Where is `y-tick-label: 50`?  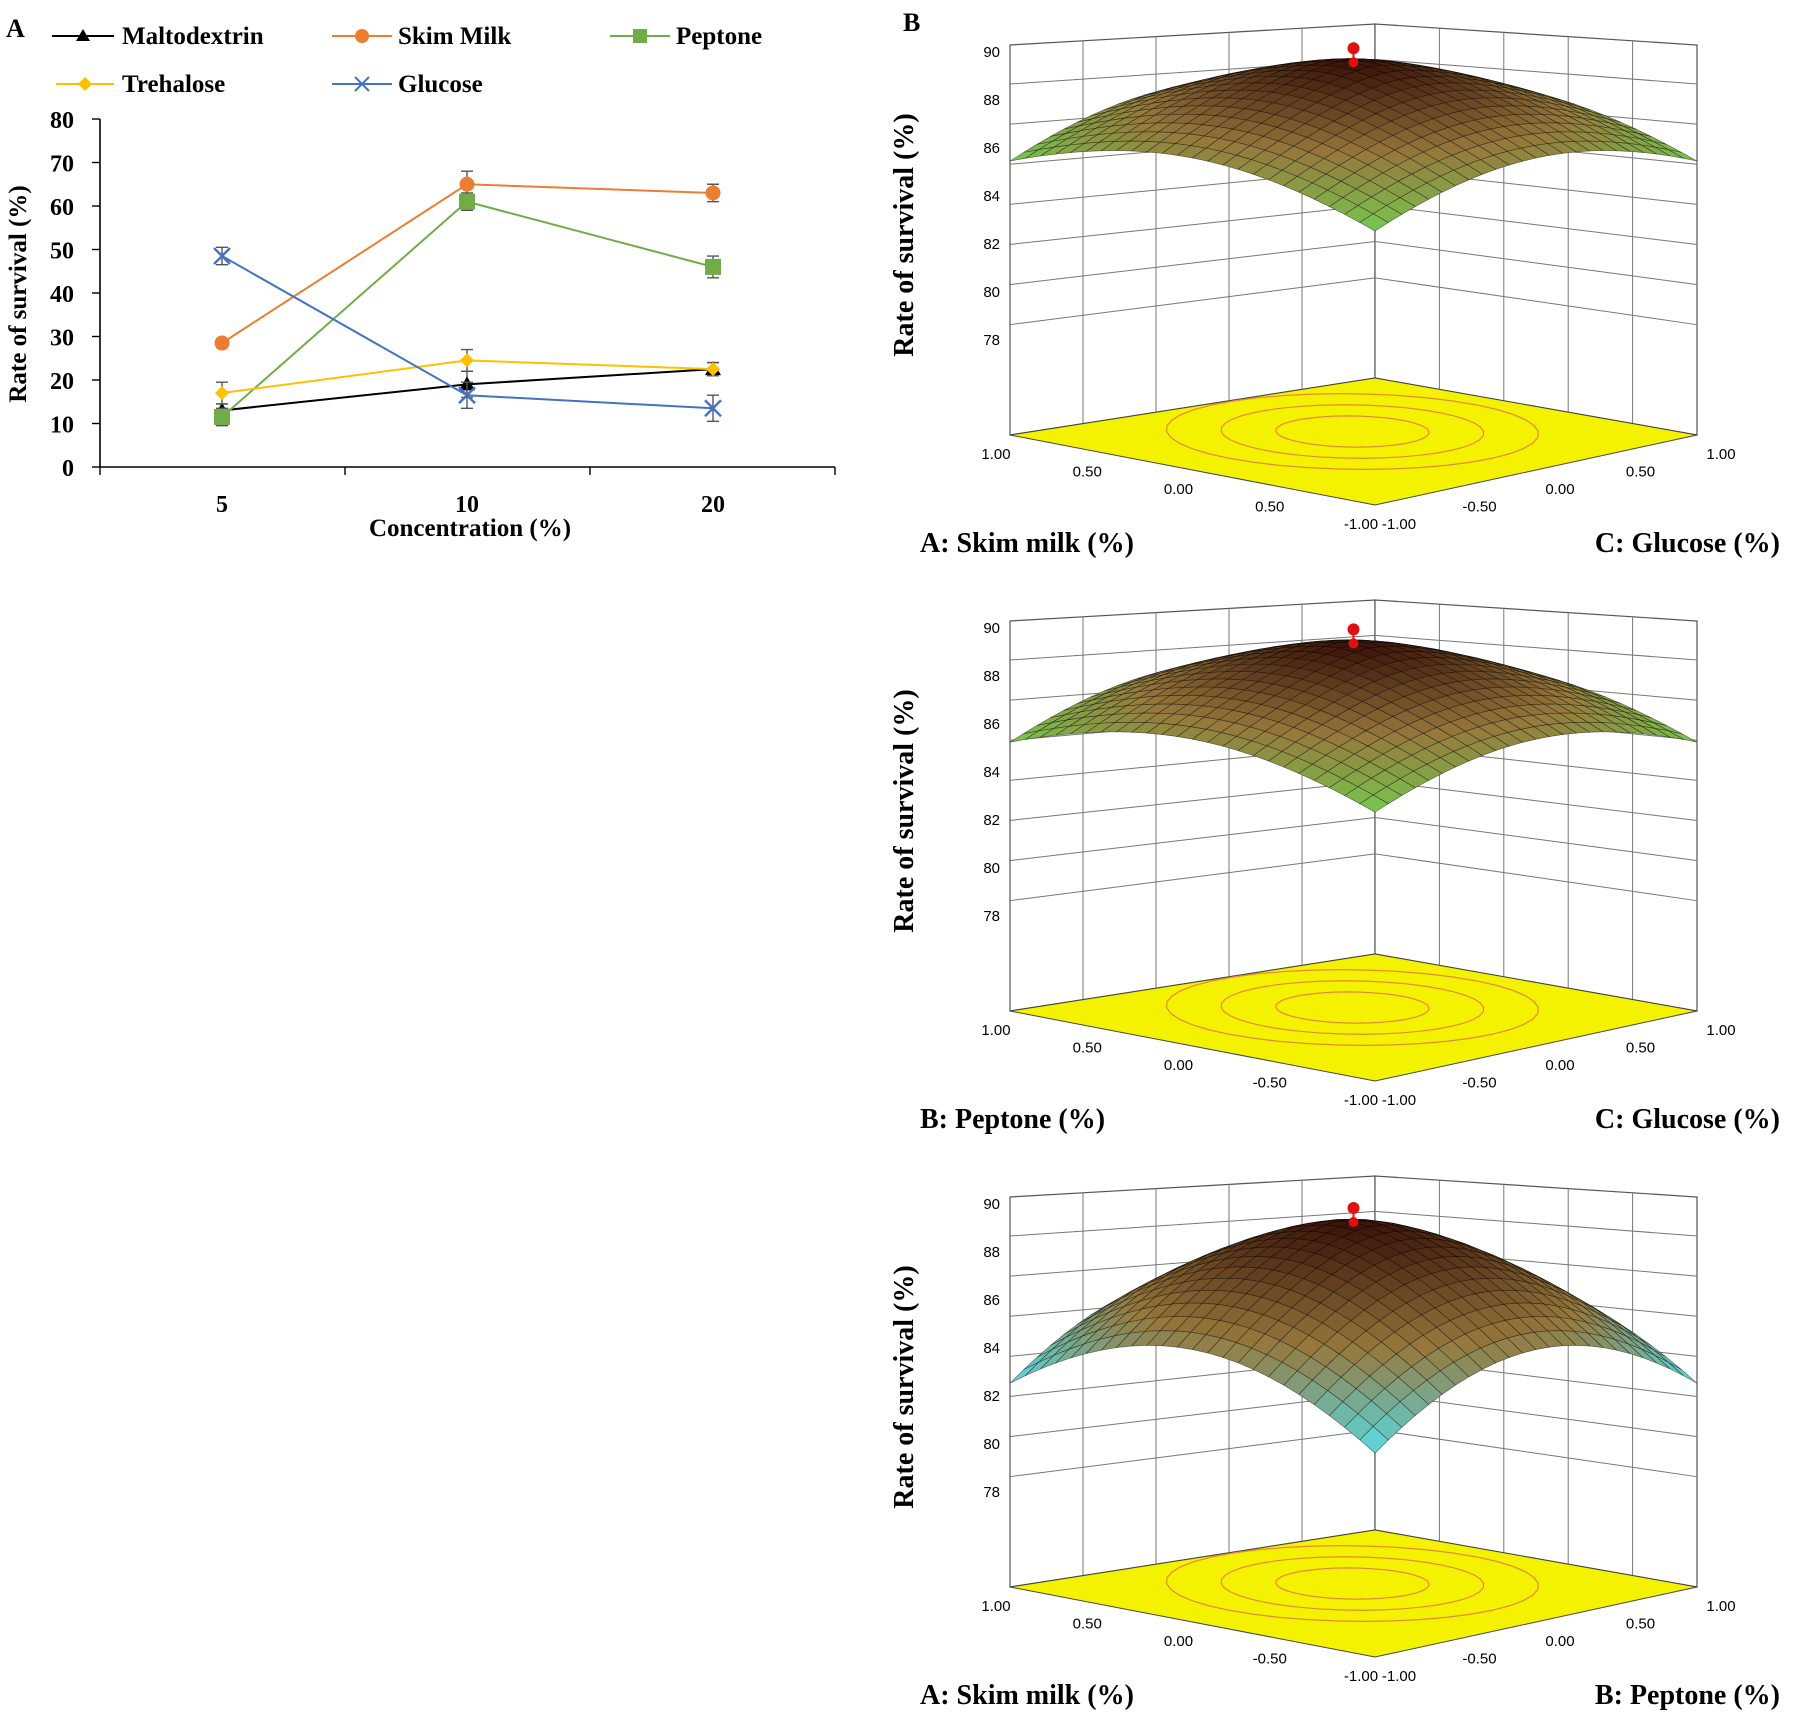
y-tick-label: 50 is located at coordinates (62, 252).